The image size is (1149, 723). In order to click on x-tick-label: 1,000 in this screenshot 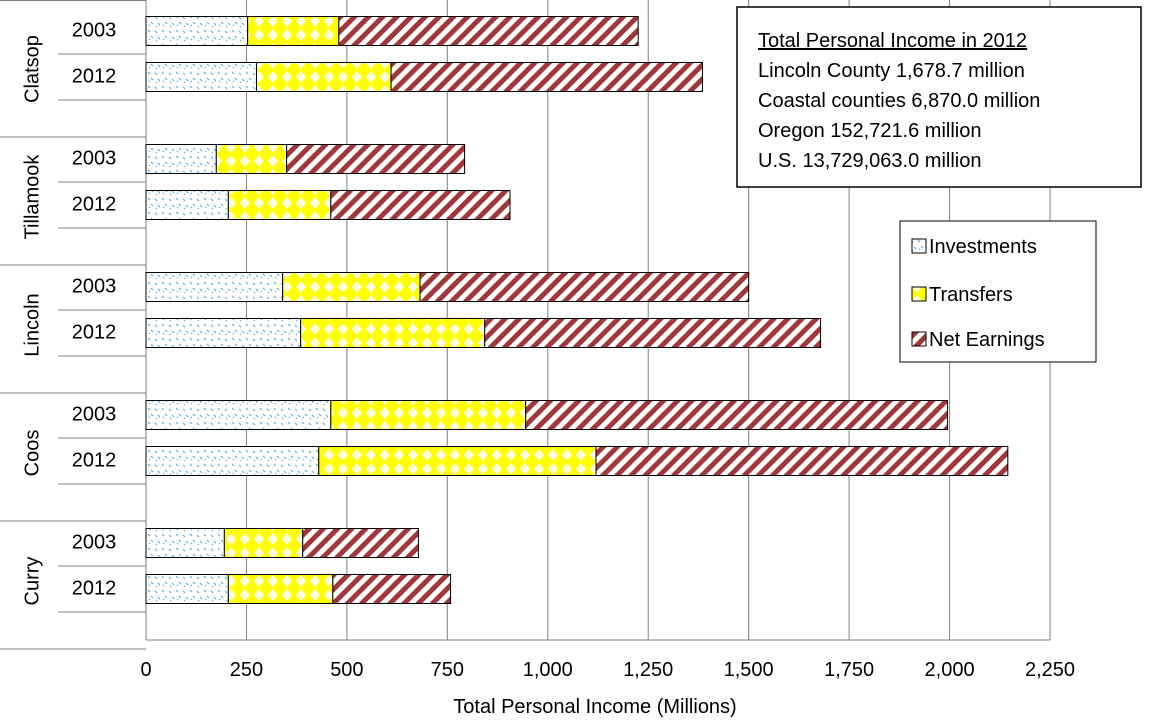, I will do `click(548, 670)`.